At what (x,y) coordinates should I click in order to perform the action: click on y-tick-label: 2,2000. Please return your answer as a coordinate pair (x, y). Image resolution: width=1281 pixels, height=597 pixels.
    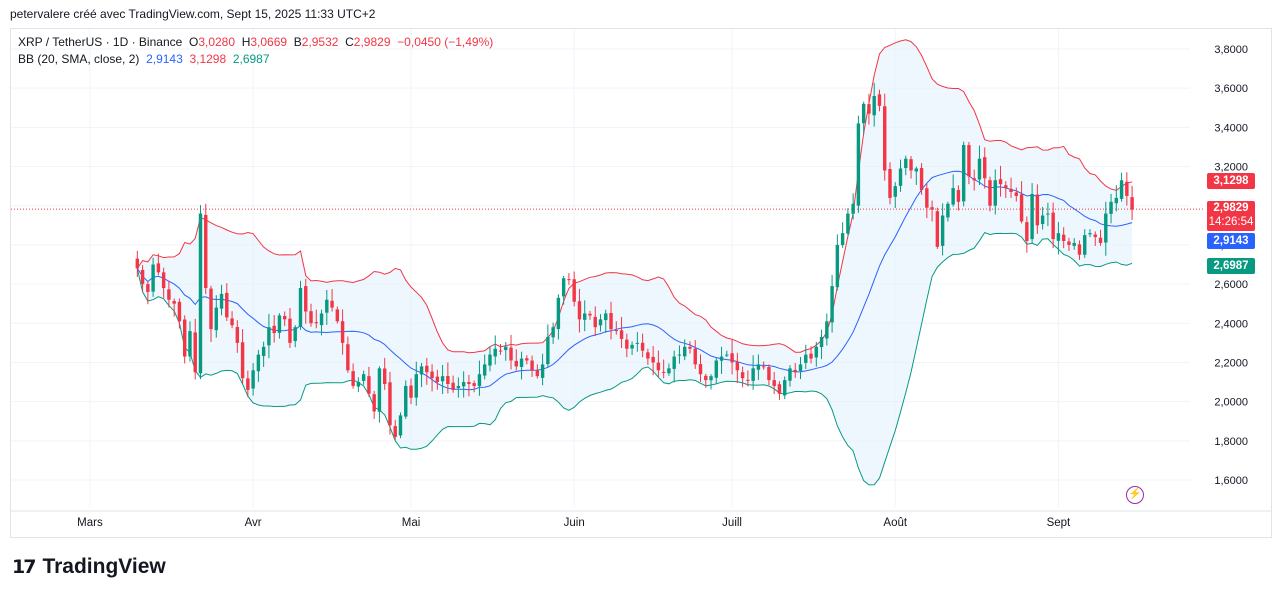
    Looking at the image, I should click on (1231, 363).